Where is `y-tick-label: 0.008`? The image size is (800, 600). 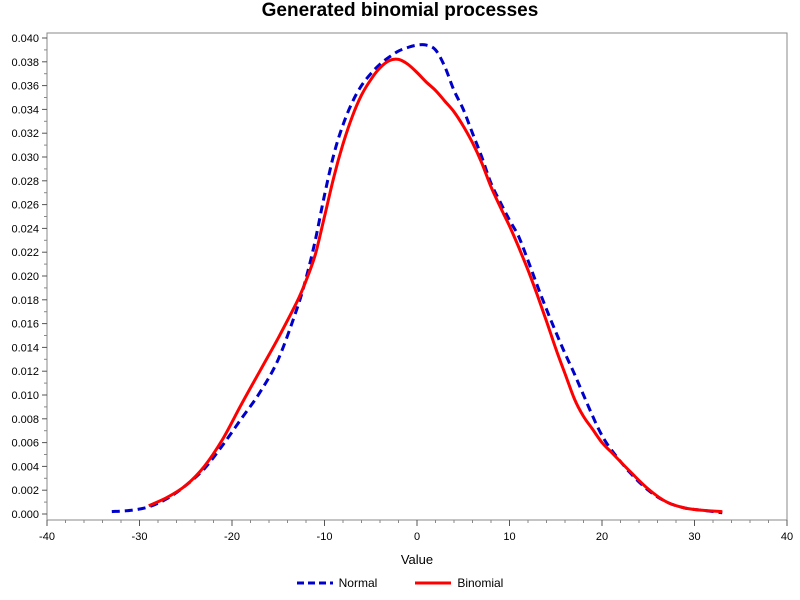 y-tick-label: 0.008 is located at coordinates (25, 420).